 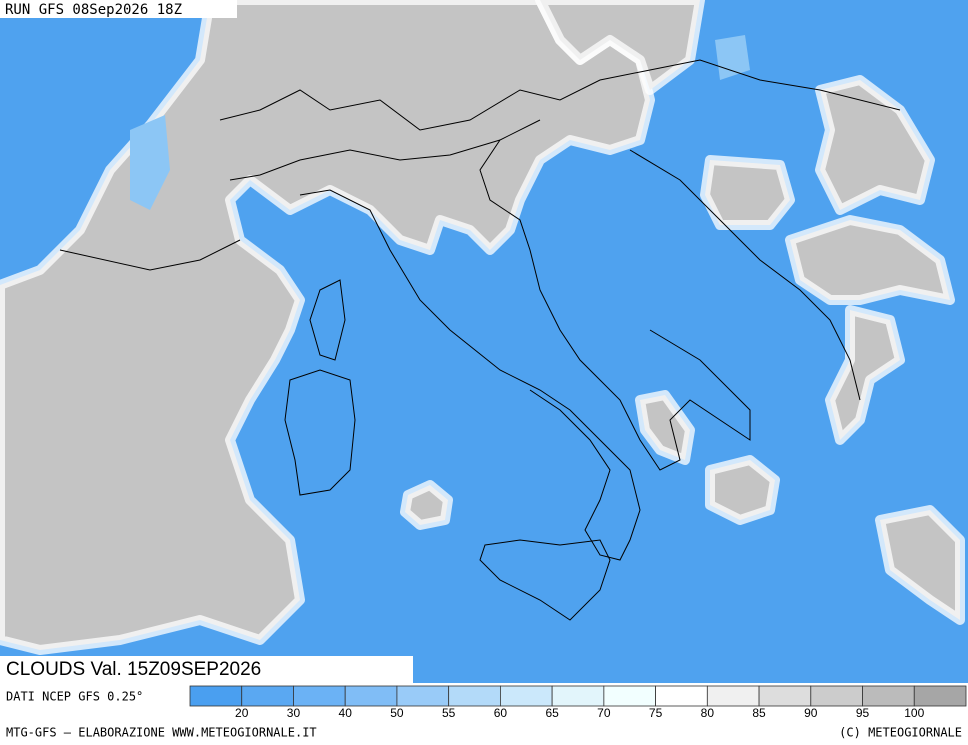 I want to click on legend-label: 65, so click(x=552, y=713).